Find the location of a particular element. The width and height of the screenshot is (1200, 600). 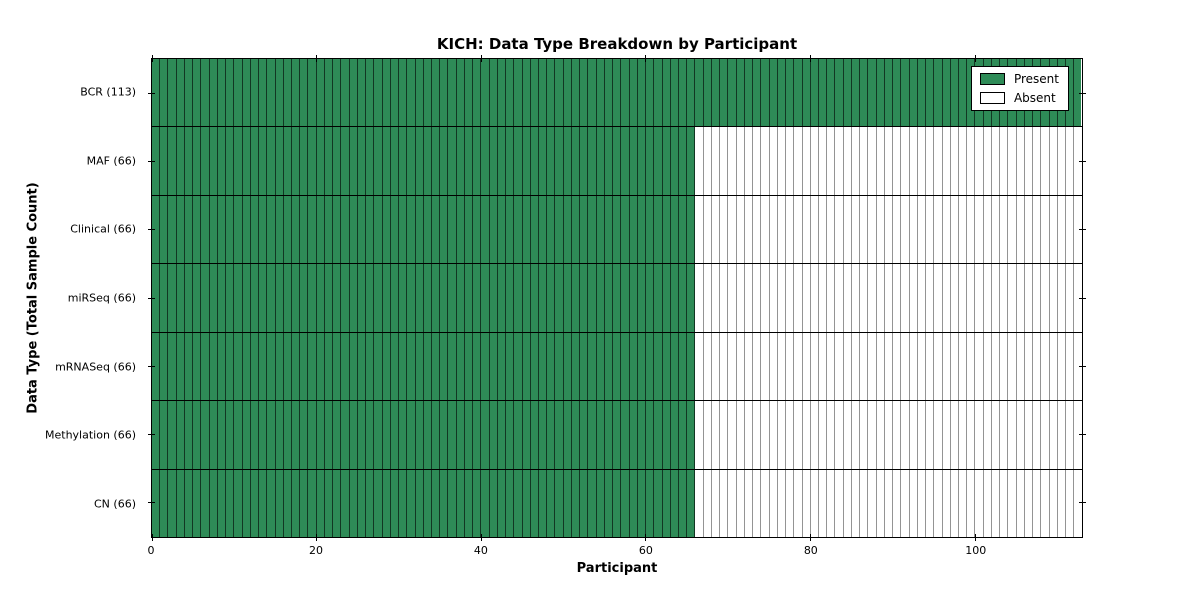

heatmap-row-maf is located at coordinates (617, 161).